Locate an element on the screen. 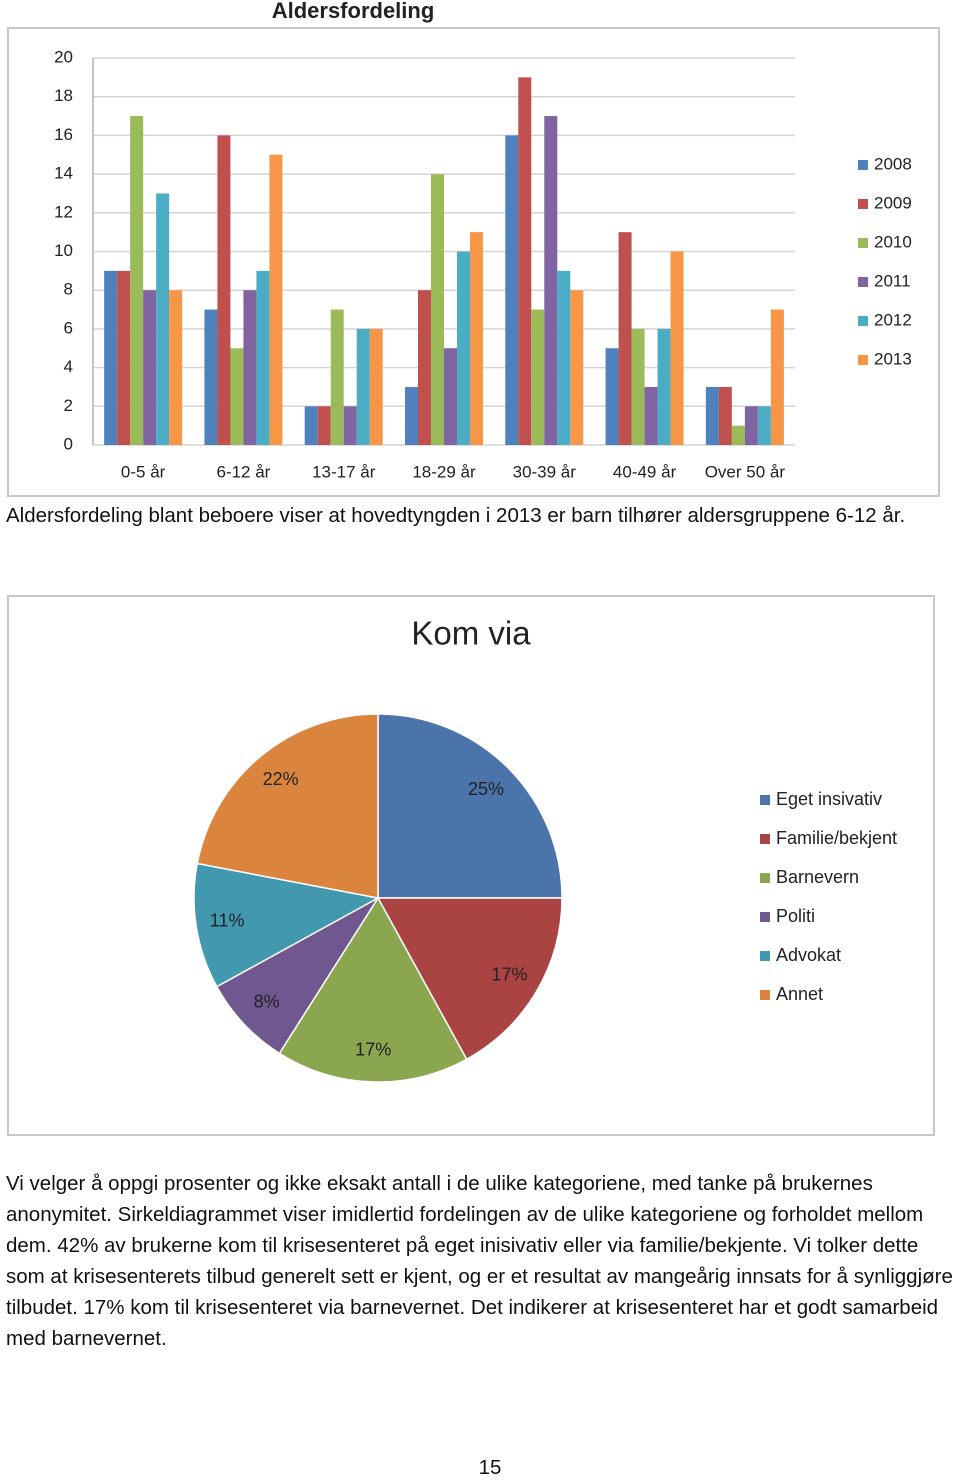  legend-label: 2008 is located at coordinates (893, 163).